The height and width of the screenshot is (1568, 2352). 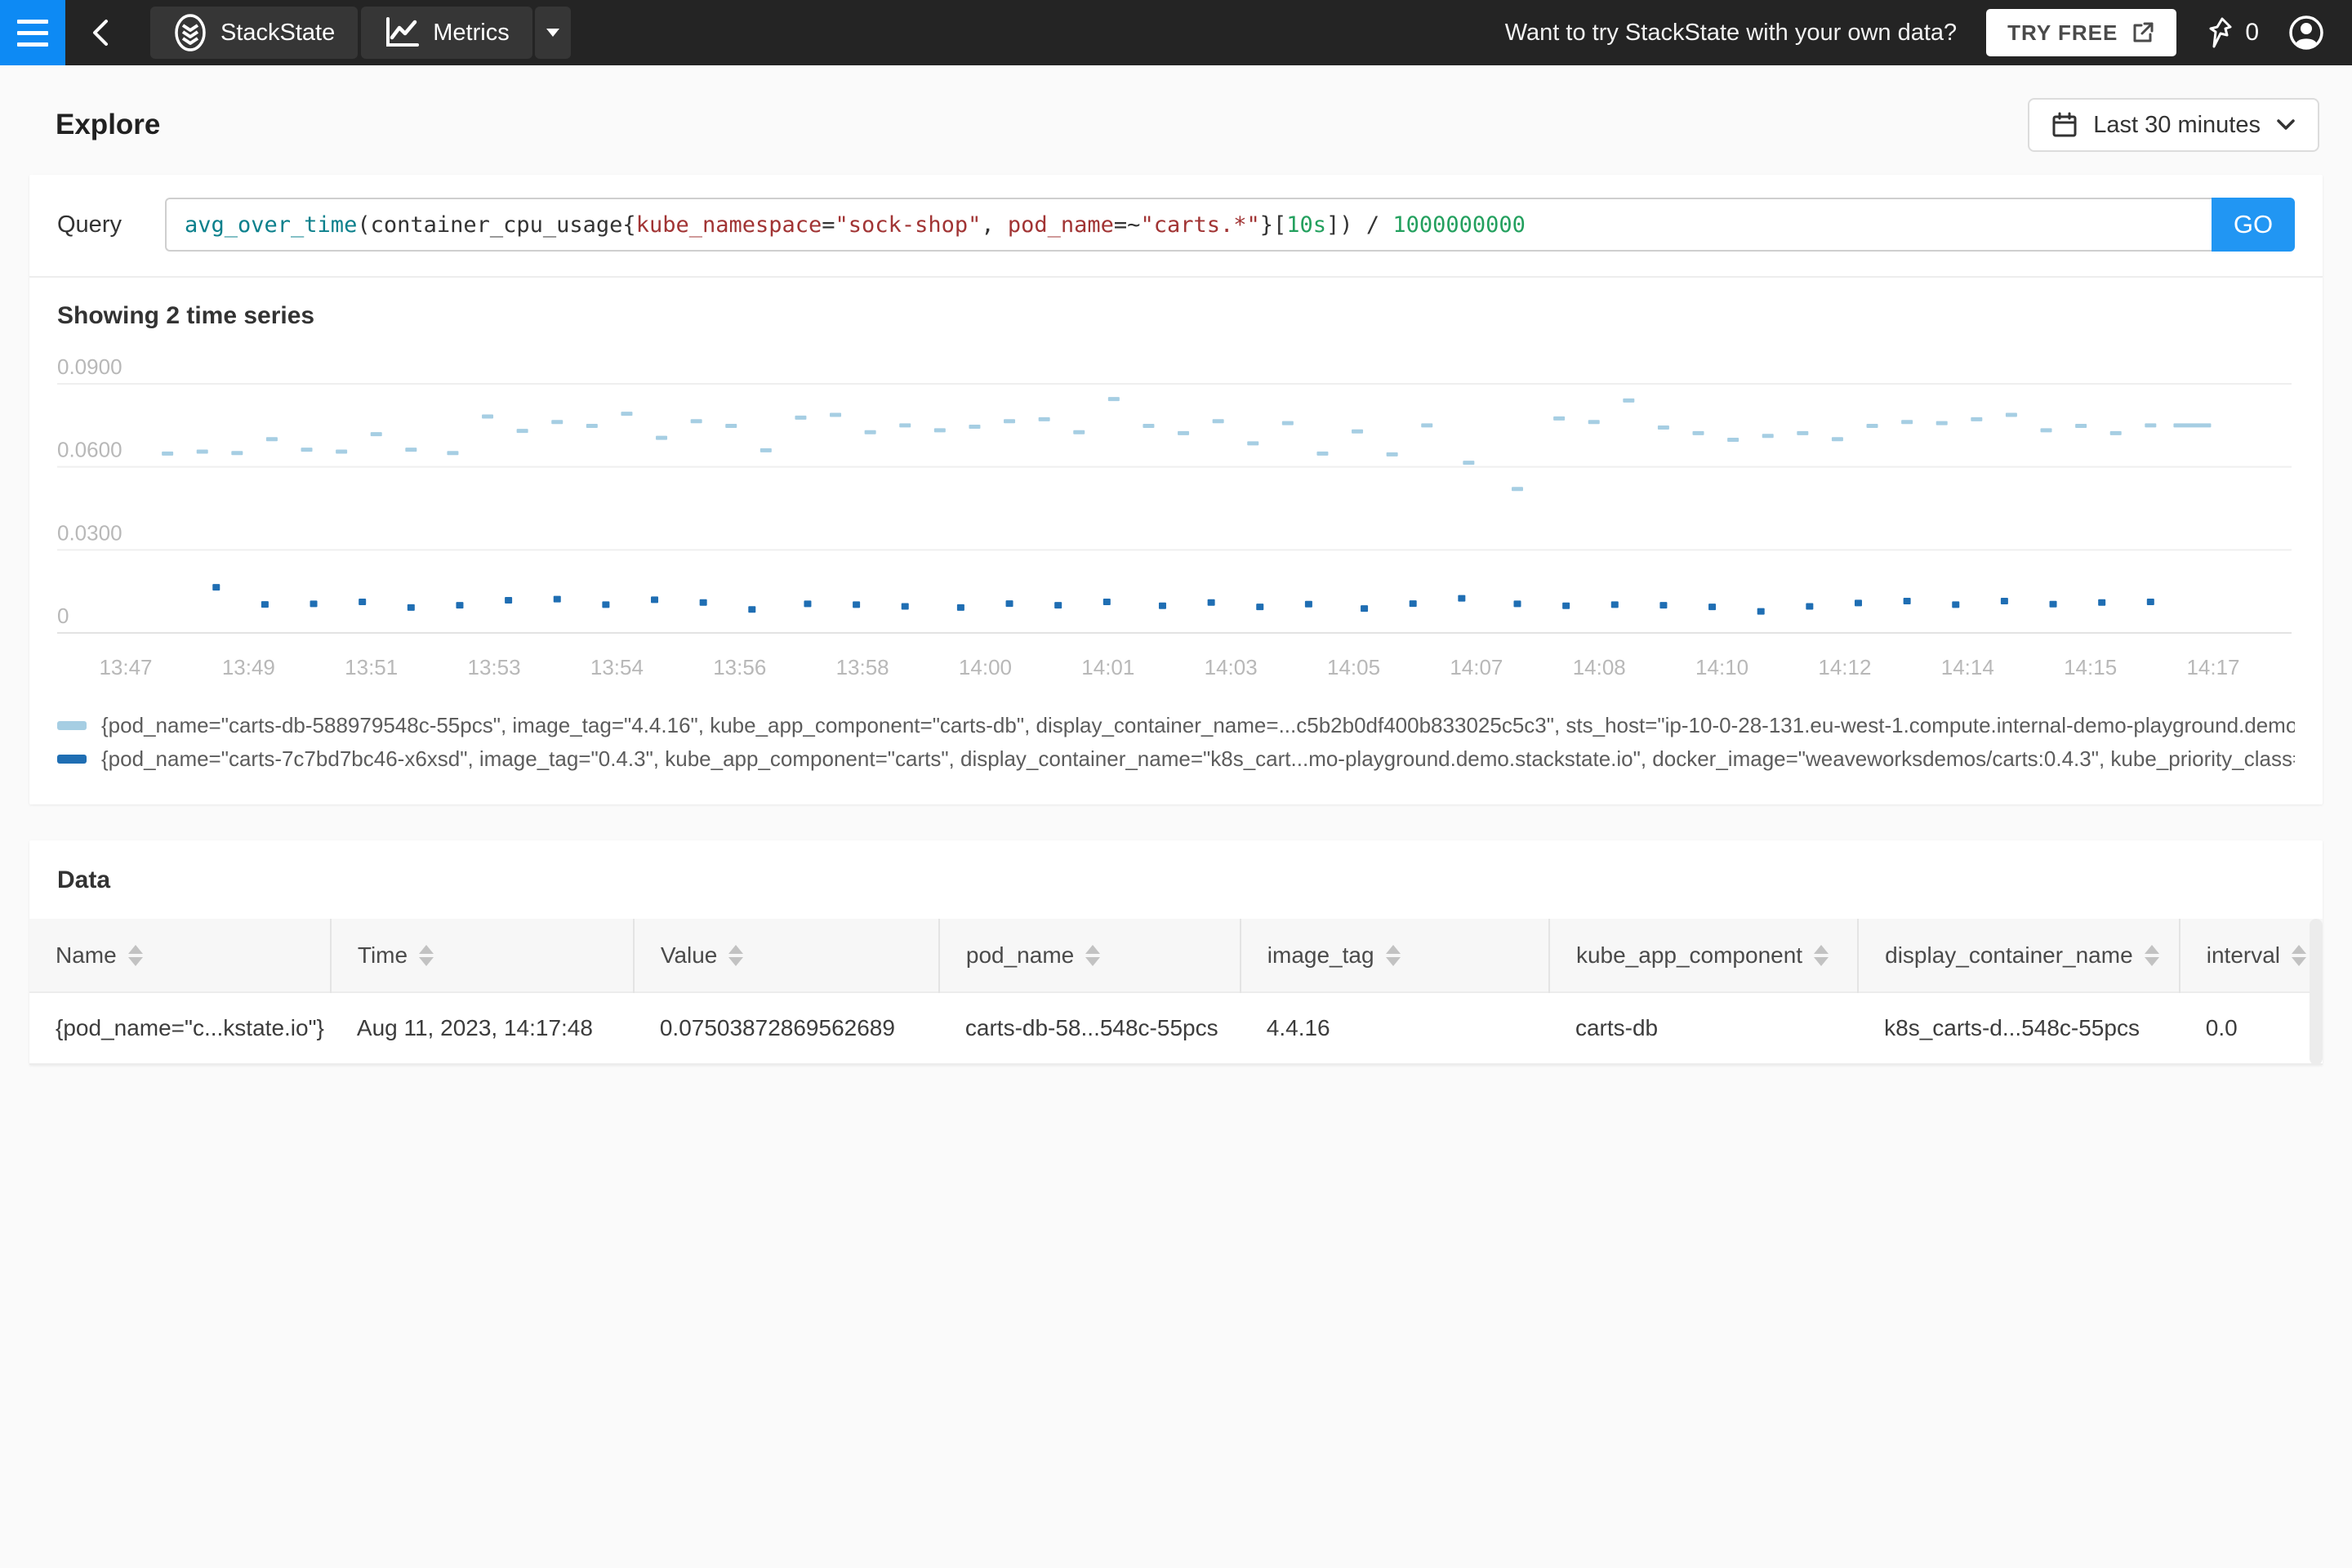 I want to click on x-axis-label: 14:10, so click(x=1721, y=667).